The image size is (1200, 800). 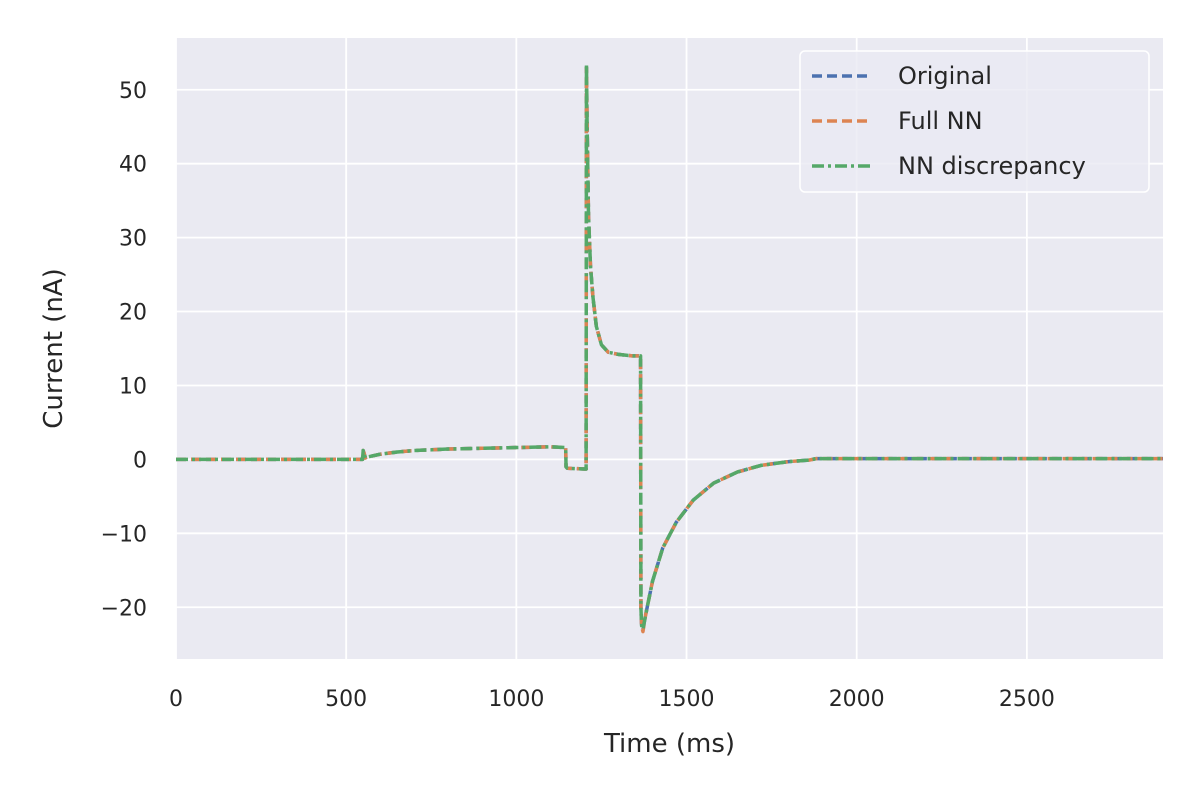 What do you see at coordinates (133, 313) in the screenshot?
I see `y-tick-label: 20` at bounding box center [133, 313].